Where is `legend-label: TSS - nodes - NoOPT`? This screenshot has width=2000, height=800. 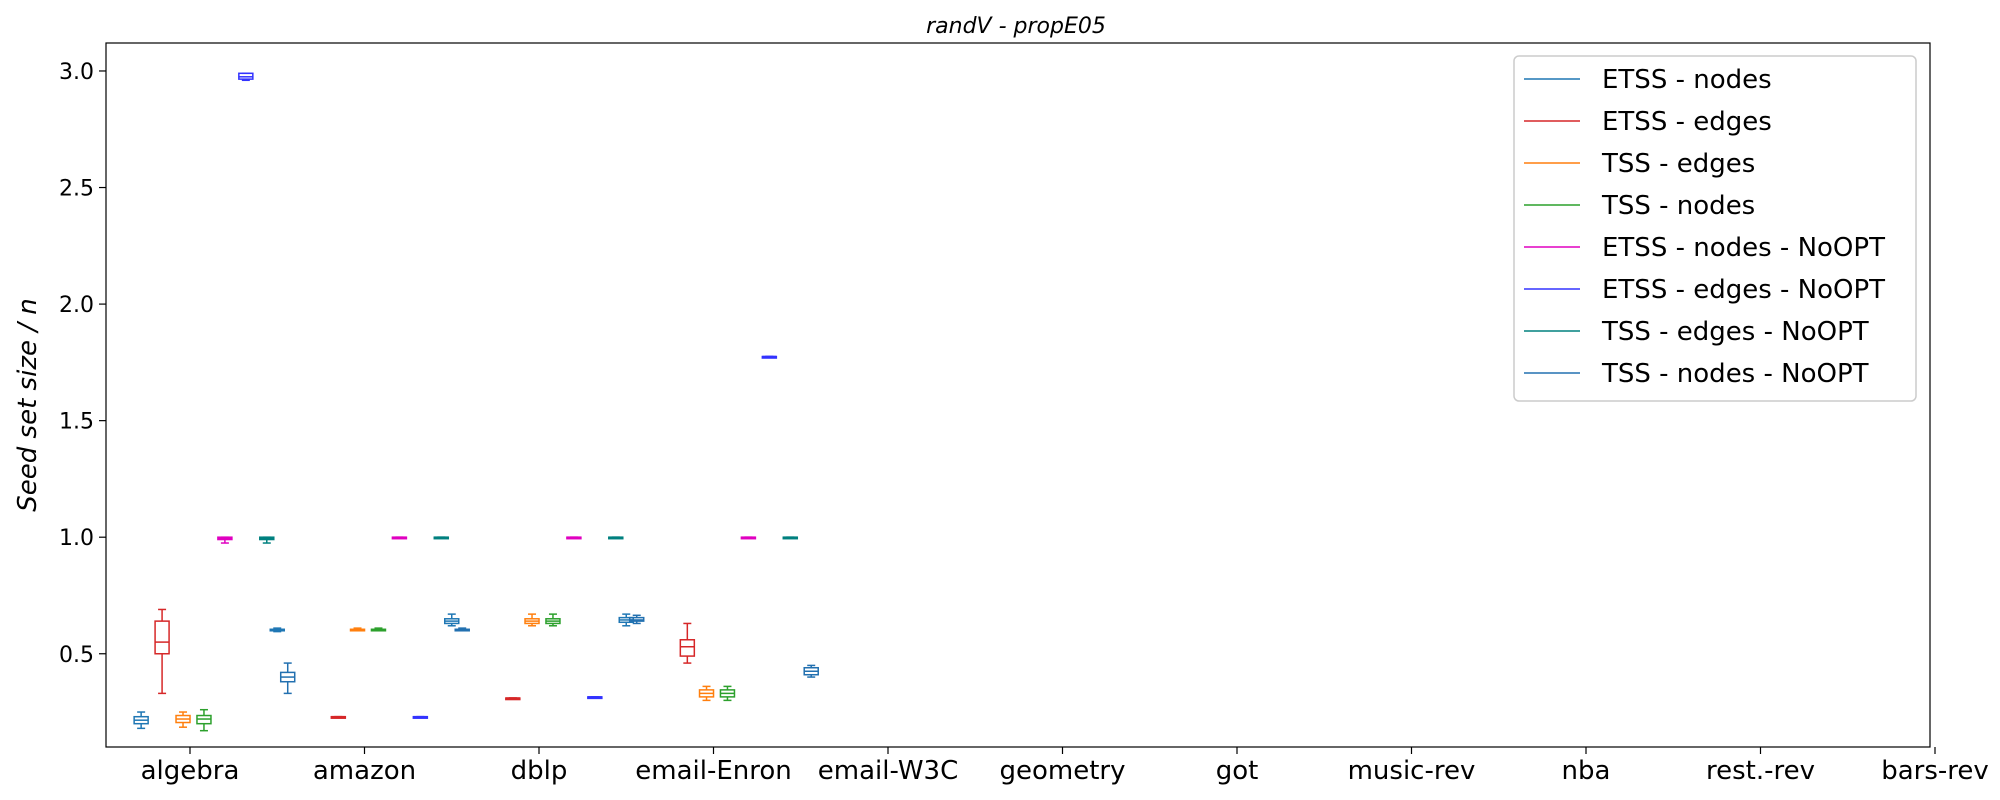 legend-label: TSS - nodes - NoOPT is located at coordinates (1735, 374).